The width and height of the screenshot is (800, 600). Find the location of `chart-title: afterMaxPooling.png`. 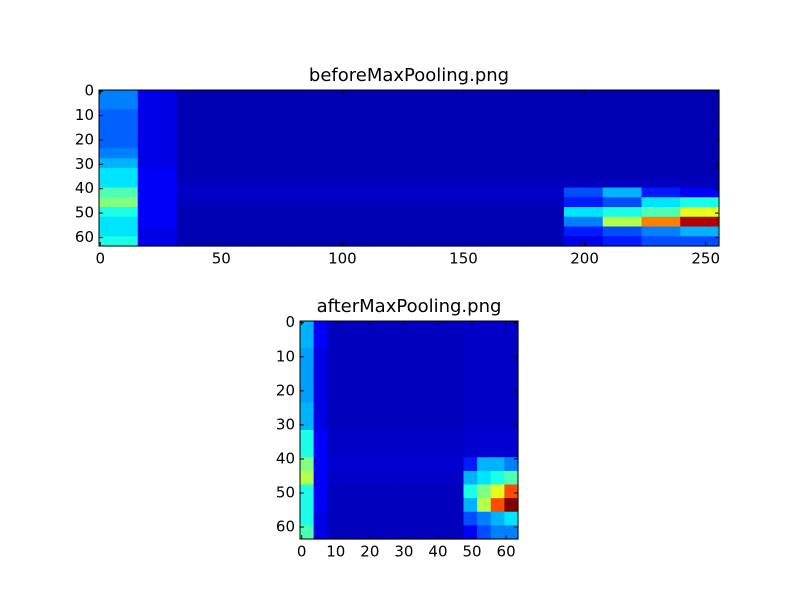

chart-title: afterMaxPooling.png is located at coordinates (409, 306).